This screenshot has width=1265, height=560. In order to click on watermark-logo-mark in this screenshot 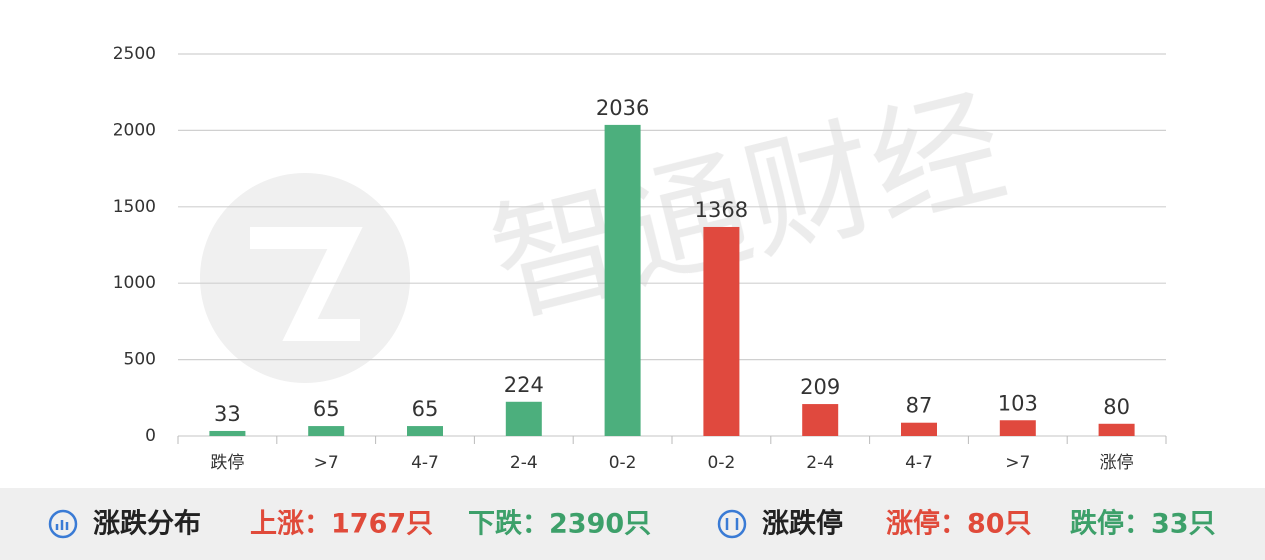, I will do `click(306, 284)`.